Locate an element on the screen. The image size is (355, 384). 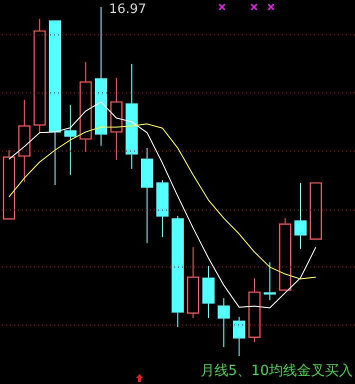
annotation: 16.97 is located at coordinates (127, 9).